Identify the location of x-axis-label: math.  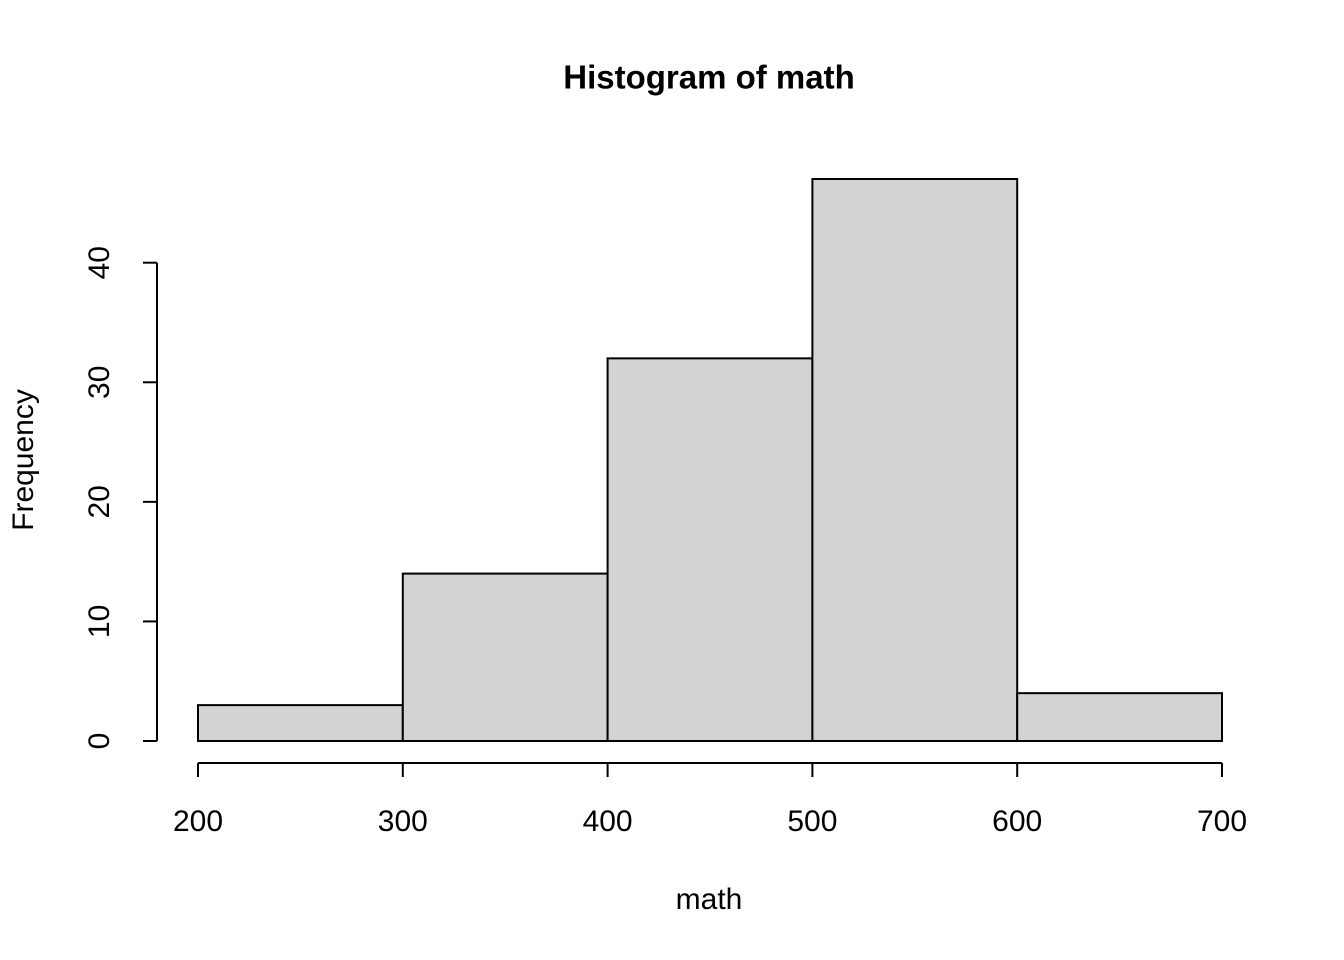
(709, 899).